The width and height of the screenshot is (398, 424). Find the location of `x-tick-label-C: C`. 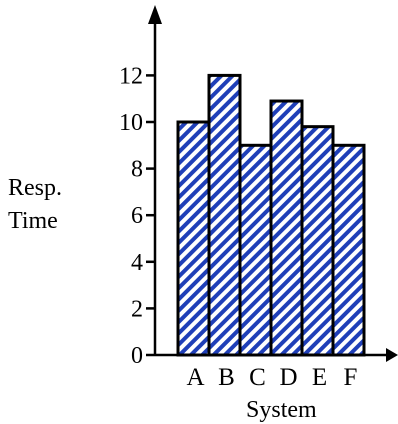

x-tick-label-C: C is located at coordinates (257, 377).